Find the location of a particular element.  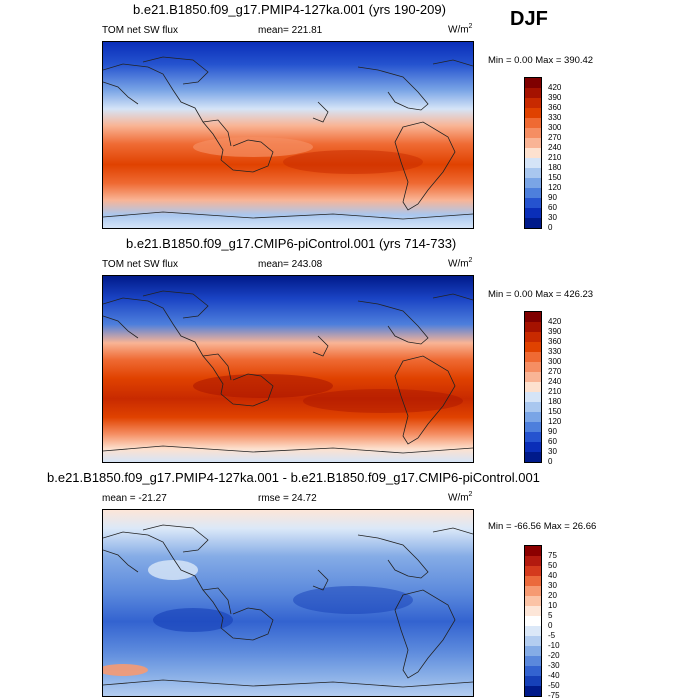

colorbar-tick-label: 240 is located at coordinates (555, 381).